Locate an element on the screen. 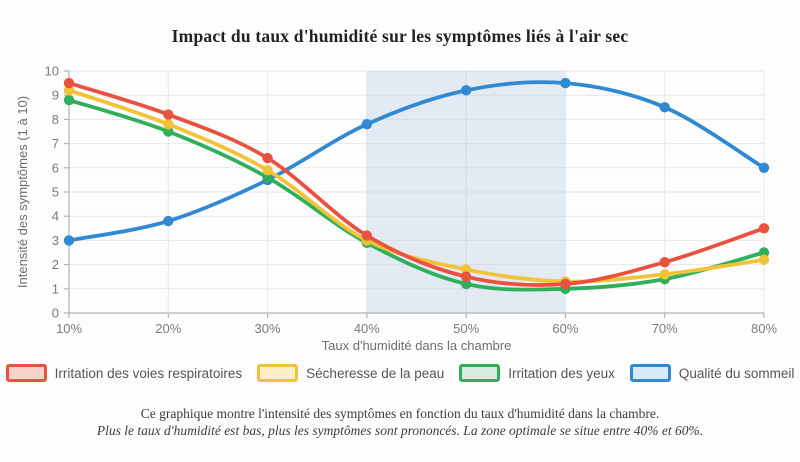 The height and width of the screenshot is (462, 800). legend-item: Qualité du sommeil is located at coordinates (712, 373).